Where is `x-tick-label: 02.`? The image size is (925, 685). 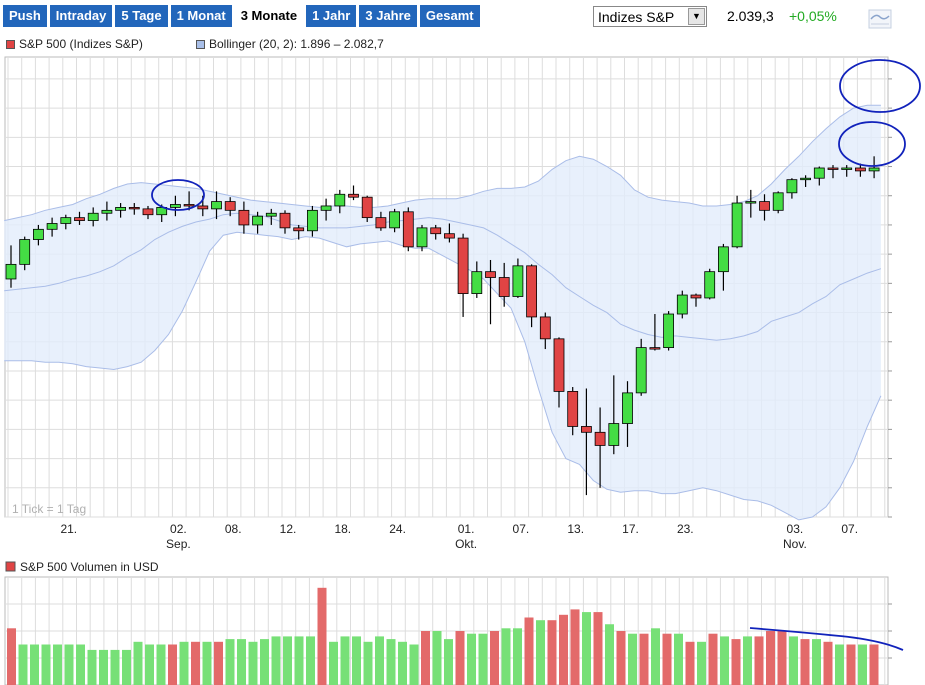 x-tick-label: 02. is located at coordinates (178, 529).